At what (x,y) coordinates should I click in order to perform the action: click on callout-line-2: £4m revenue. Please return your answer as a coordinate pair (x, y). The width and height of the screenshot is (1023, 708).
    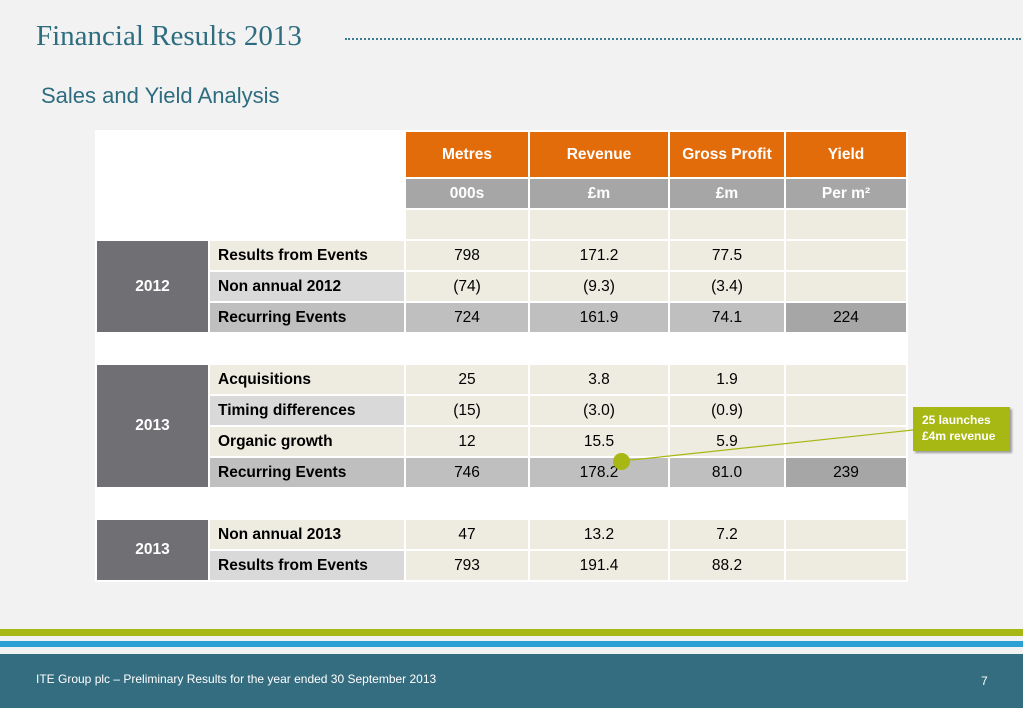
    Looking at the image, I should click on (959, 436).